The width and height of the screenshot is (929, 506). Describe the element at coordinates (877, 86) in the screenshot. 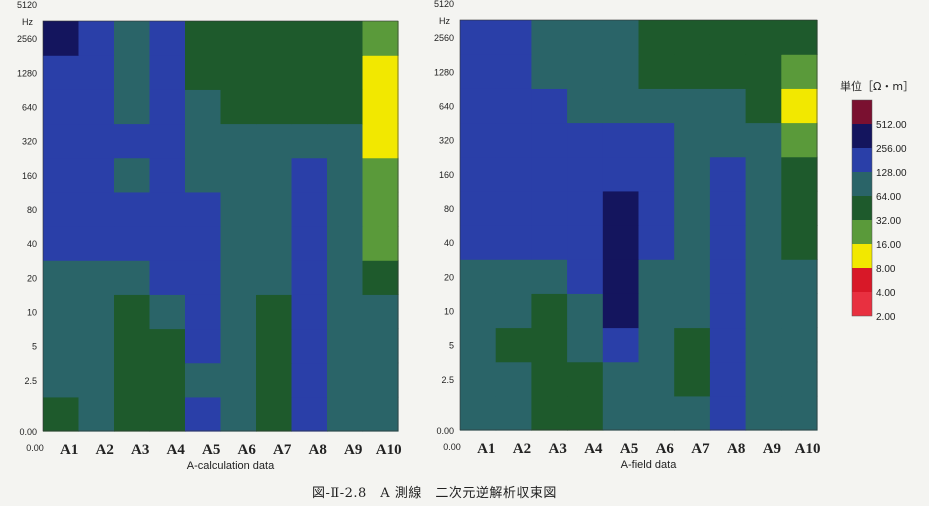

I see `legend-title: 単位［Ω・m］` at that location.